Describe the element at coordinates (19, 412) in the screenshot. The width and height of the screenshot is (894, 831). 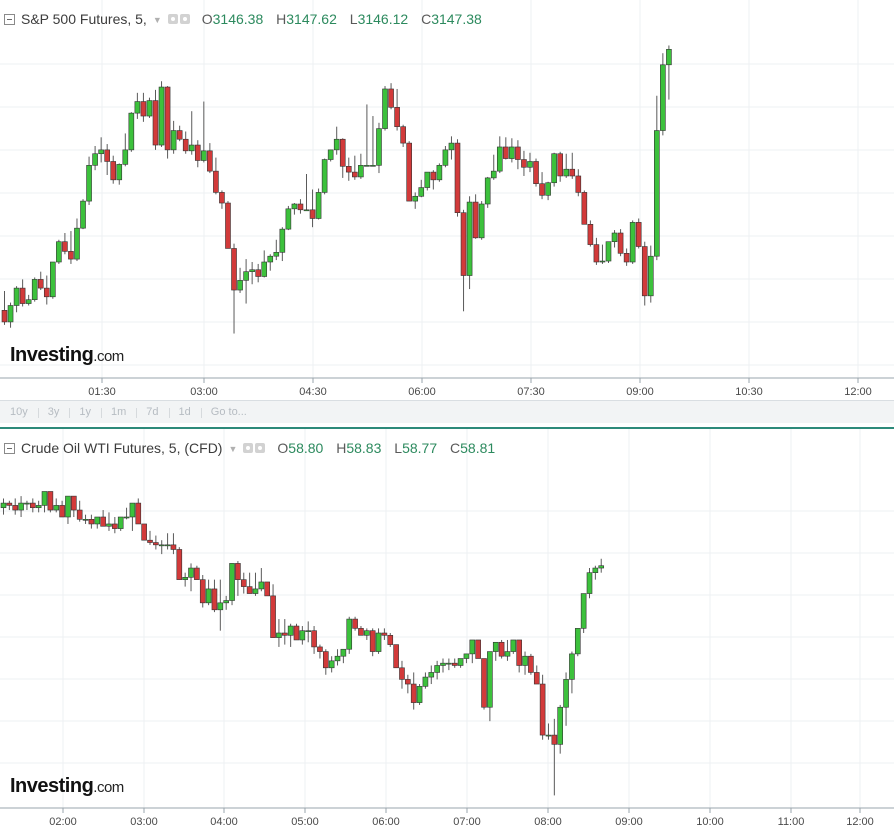
I see `period-10y: 10y` at that location.